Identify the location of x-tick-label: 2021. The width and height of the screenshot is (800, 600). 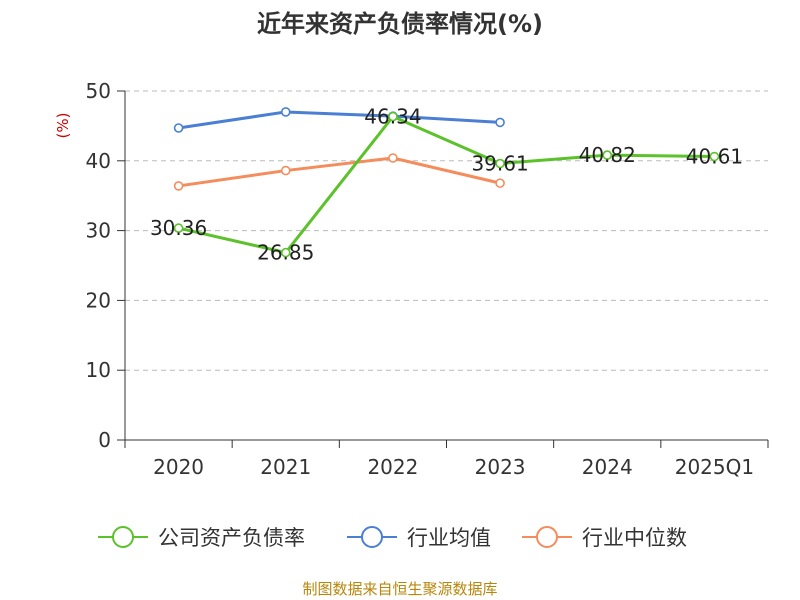
(285, 467).